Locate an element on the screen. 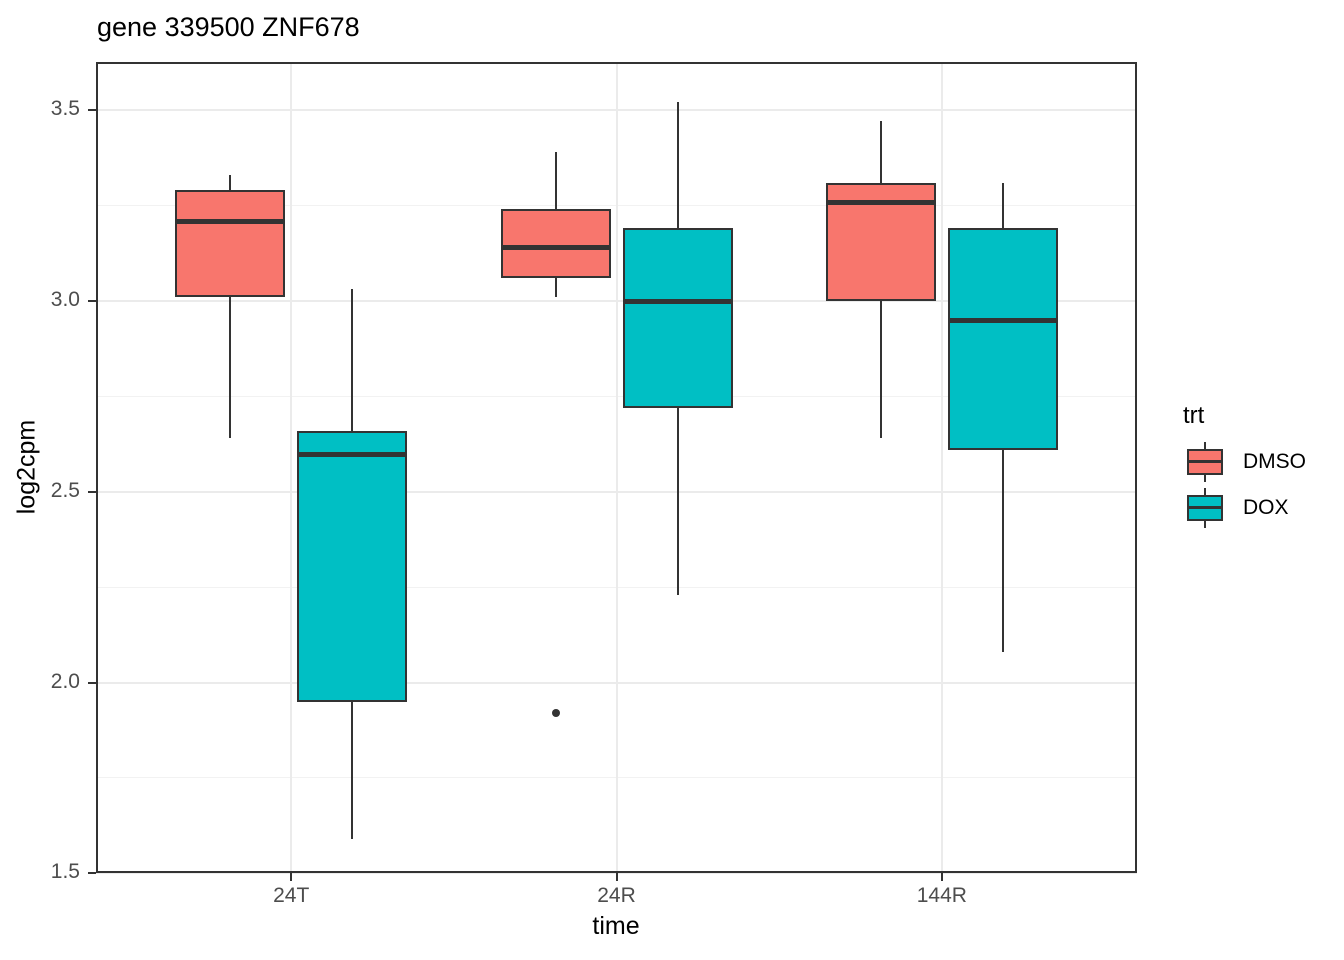 The image size is (1344, 960). plot-title: gene 339500 ZNF678 is located at coordinates (228, 27).